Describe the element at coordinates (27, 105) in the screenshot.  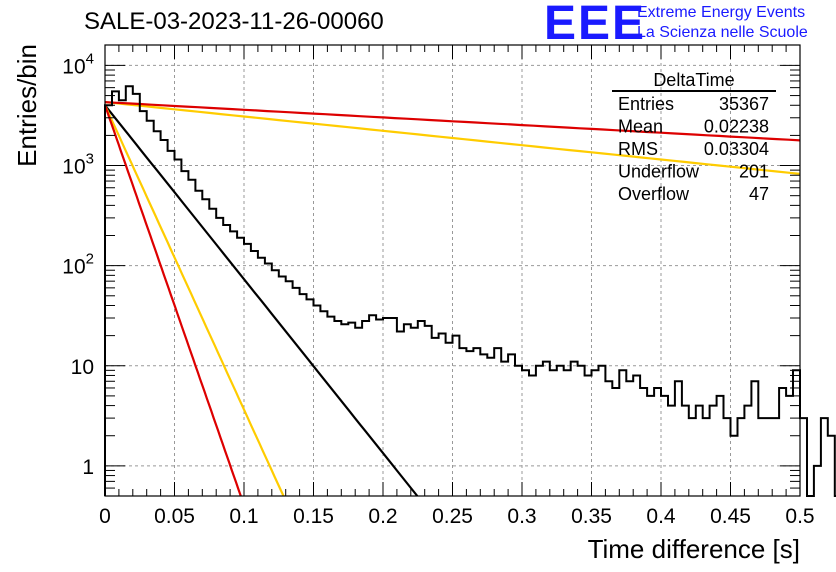
I see `y-axis-title: Entries/bin` at that location.